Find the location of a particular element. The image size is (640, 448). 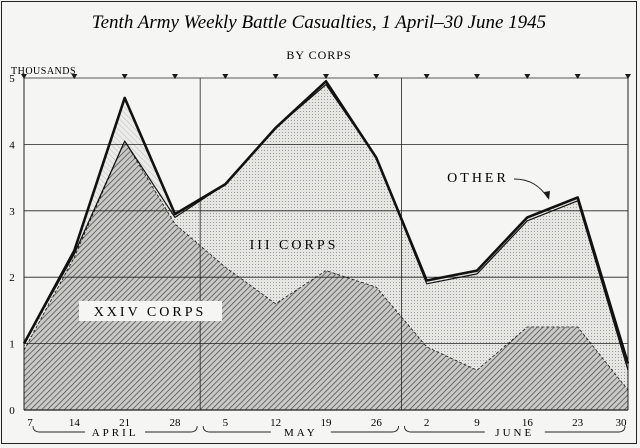

x-tick-labels: 7 14 21 28 5 12 19 26 2 9 16 23 30 is located at coordinates (327, 423).